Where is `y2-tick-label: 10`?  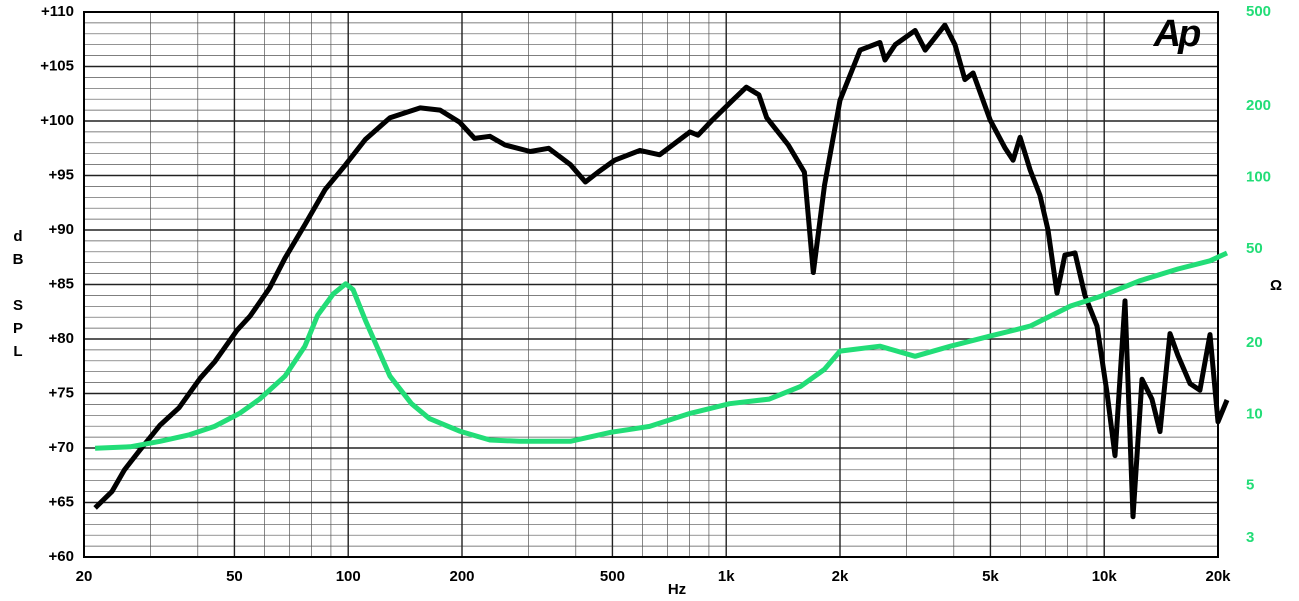
y2-tick-label: 10 is located at coordinates (1254, 413).